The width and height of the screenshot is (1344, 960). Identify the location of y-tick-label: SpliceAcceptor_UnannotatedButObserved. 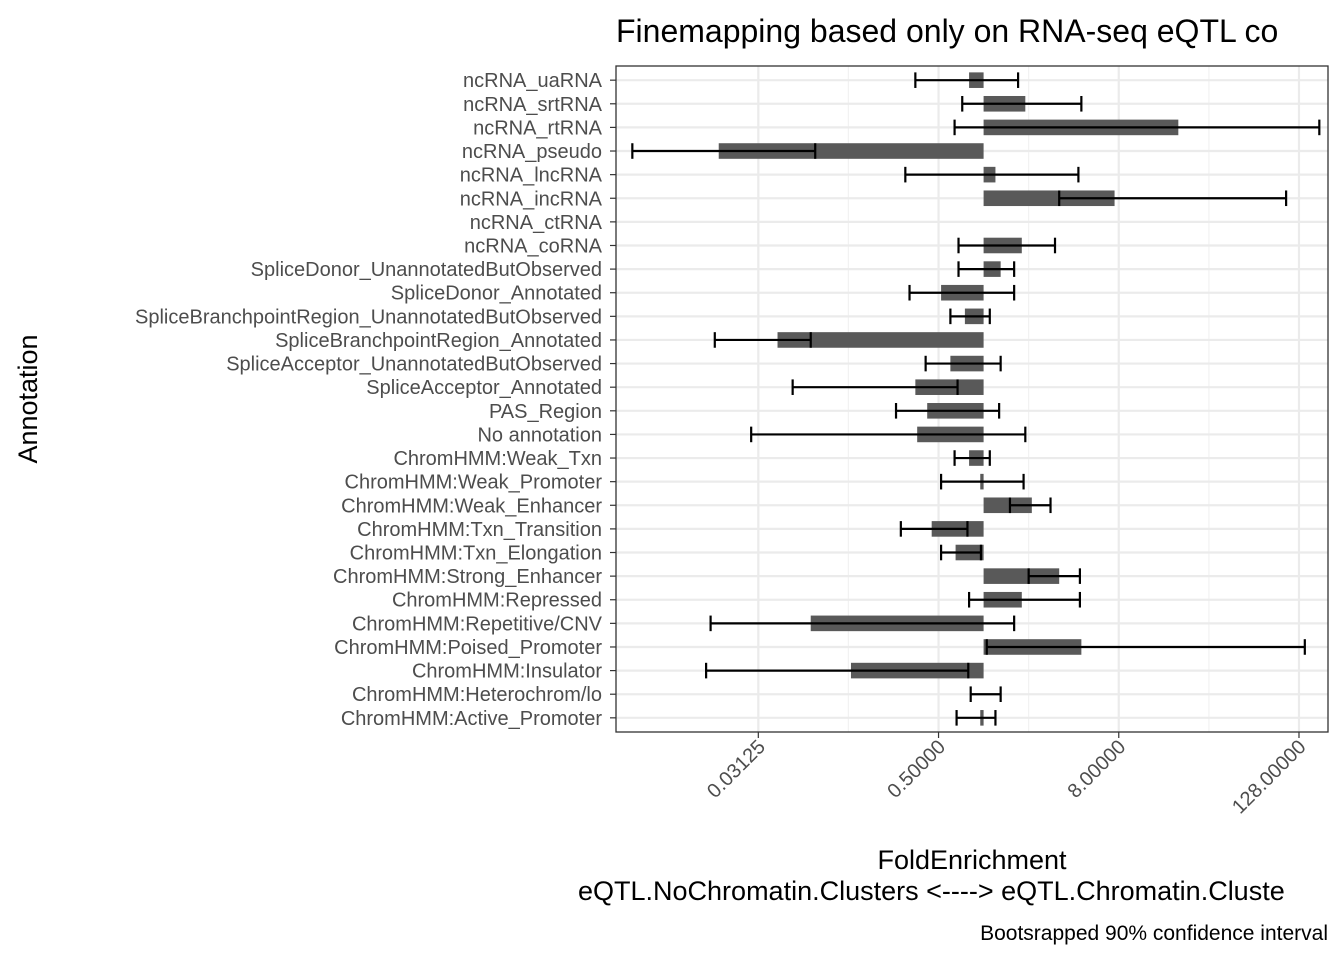
(414, 365).